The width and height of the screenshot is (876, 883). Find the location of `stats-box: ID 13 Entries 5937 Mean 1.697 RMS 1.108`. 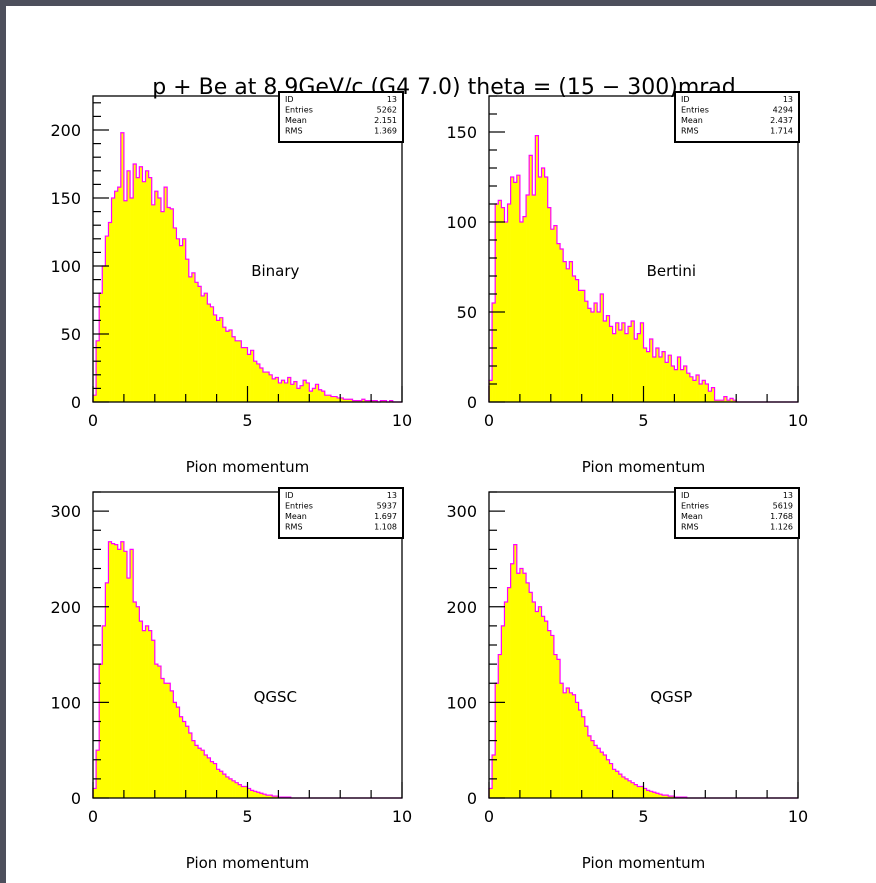

stats-box: ID 13 Entries 5937 Mean 1.697 RMS 1.108 is located at coordinates (341, 513).